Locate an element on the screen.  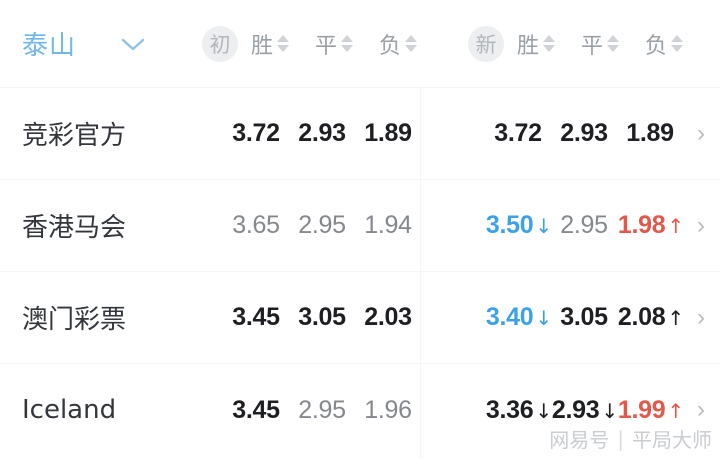
odds-cell-initial-draw: 3.05 is located at coordinates (323, 317).